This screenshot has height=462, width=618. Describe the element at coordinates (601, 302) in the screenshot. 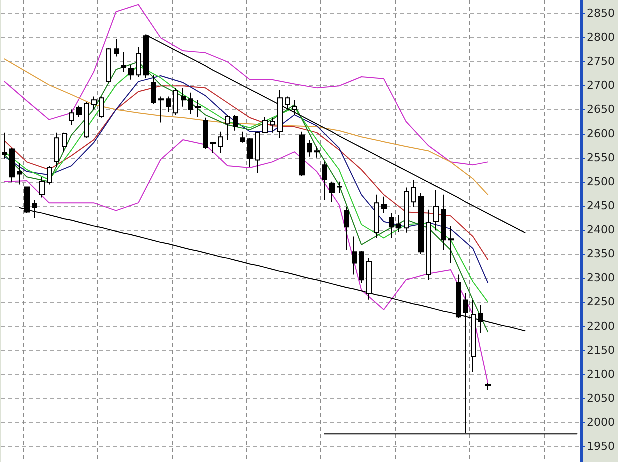

I see `y-tick-label: 2250` at that location.